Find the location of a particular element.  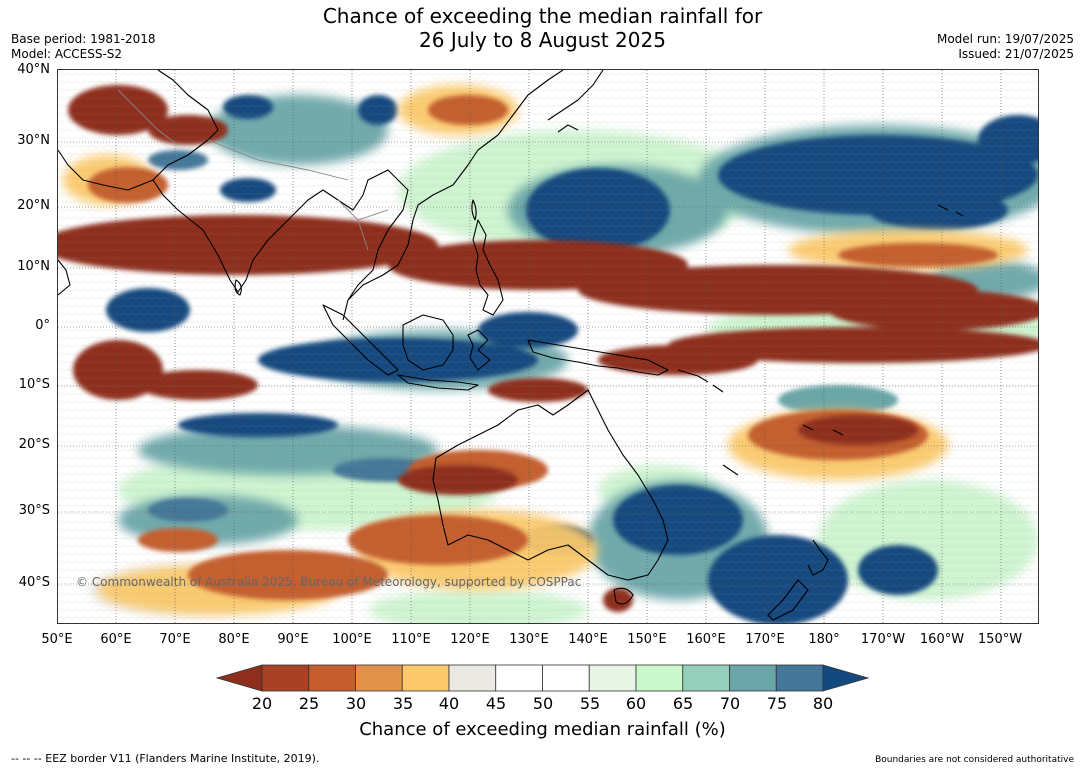

colorbar-tick-75: 75 is located at coordinates (777, 703).